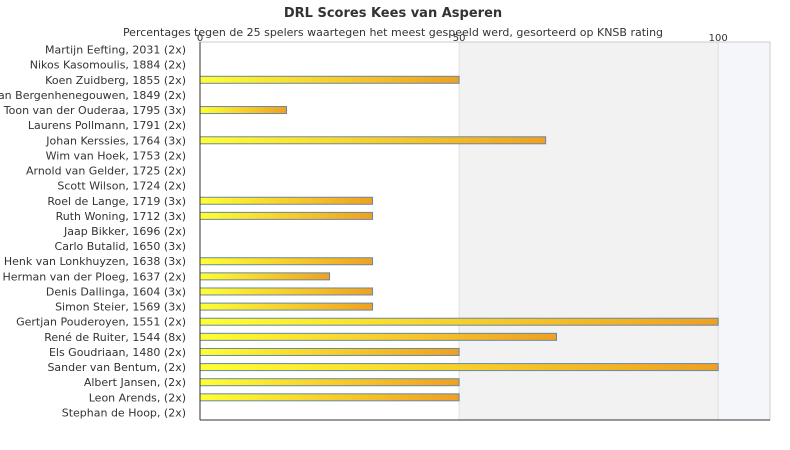  What do you see at coordinates (124, 231) in the screenshot?
I see `category-label: Jaap Bikker, 1696 (2x)` at bounding box center [124, 231].